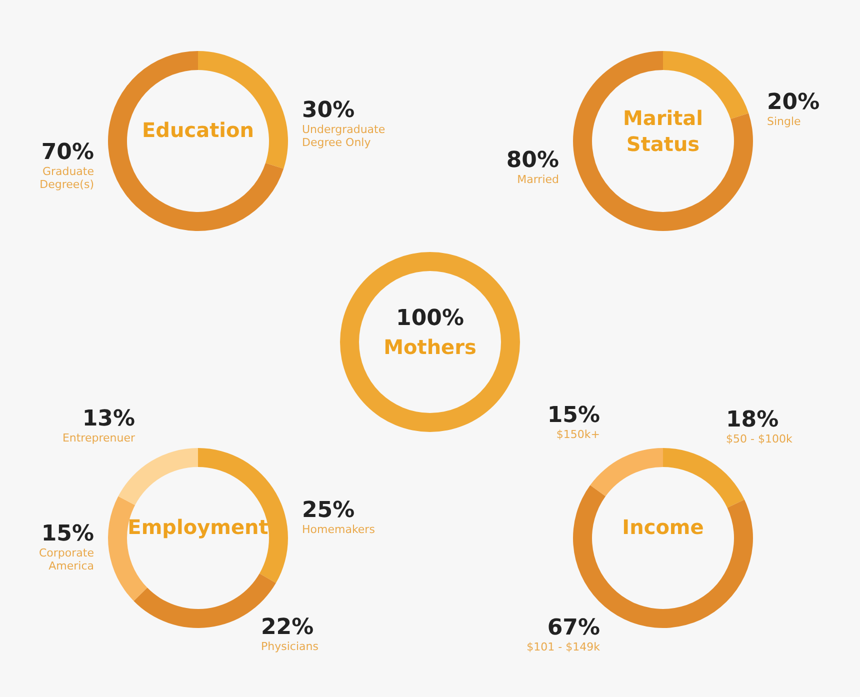 Image resolution: width=860 pixels, height=697 pixels. Describe the element at coordinates (563, 647) in the screenshot. I see `slice-label: $101 - $149k` at that location.